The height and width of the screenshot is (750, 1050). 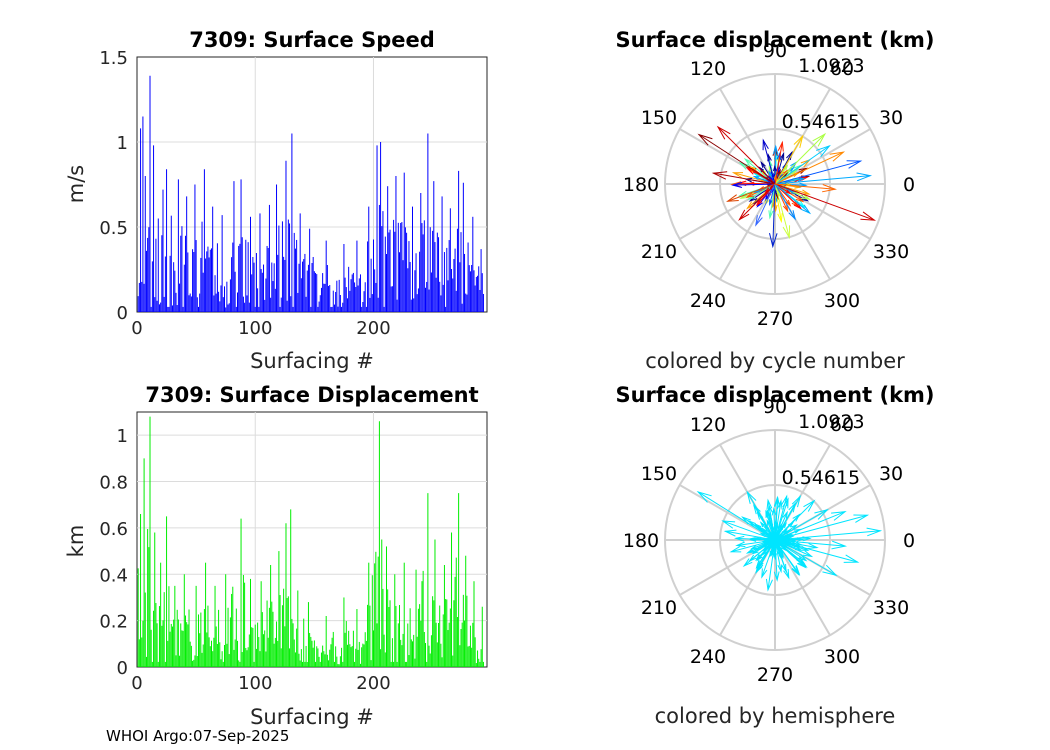 What do you see at coordinates (754, 184) in the screenshot?
I see `polar-cycle-vector-shaft` at bounding box center [754, 184].